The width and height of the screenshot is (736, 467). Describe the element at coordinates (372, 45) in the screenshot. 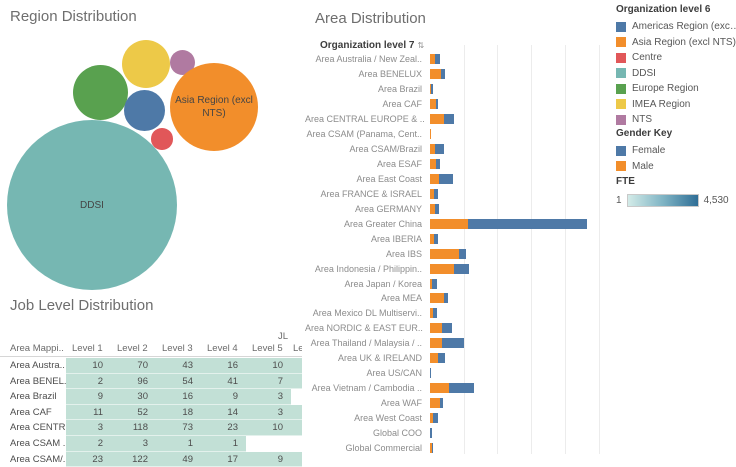

I see `org-level7-column-header: Organization level 7⇅` at that location.